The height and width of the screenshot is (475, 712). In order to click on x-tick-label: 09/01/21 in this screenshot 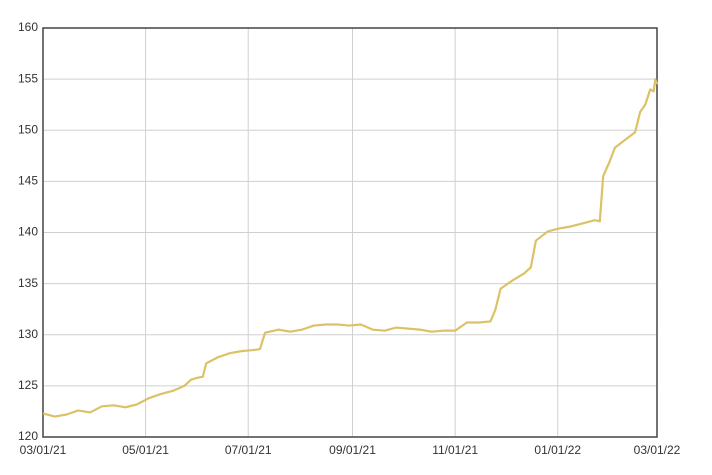, I will do `click(352, 450)`.